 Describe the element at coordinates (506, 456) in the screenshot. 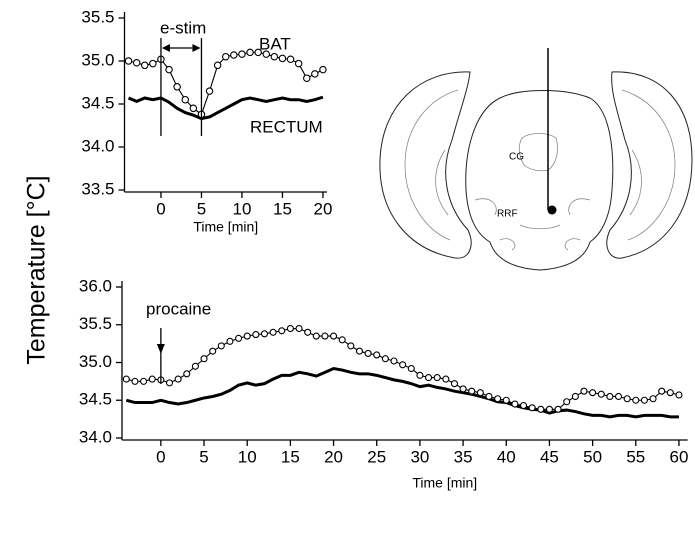

I see `x-tick-label: 40` at that location.